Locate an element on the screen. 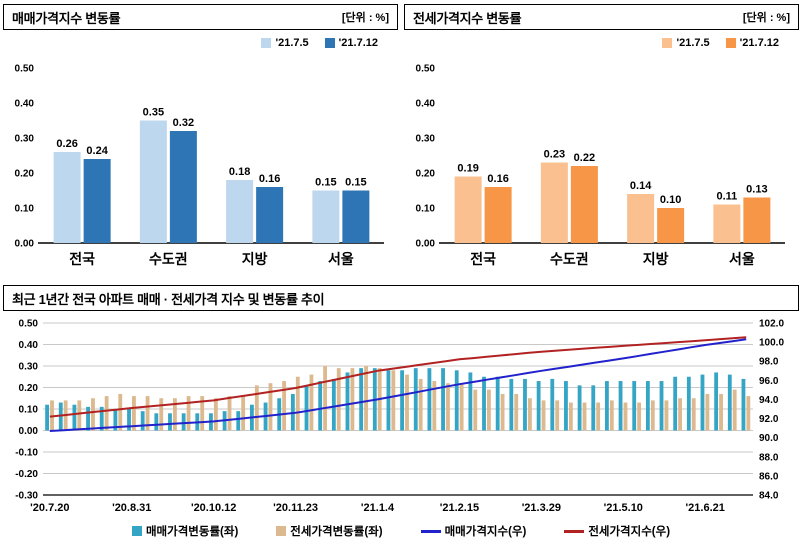 This screenshot has width=802, height=560. svg-text: 96.0 is located at coordinates (769, 381).